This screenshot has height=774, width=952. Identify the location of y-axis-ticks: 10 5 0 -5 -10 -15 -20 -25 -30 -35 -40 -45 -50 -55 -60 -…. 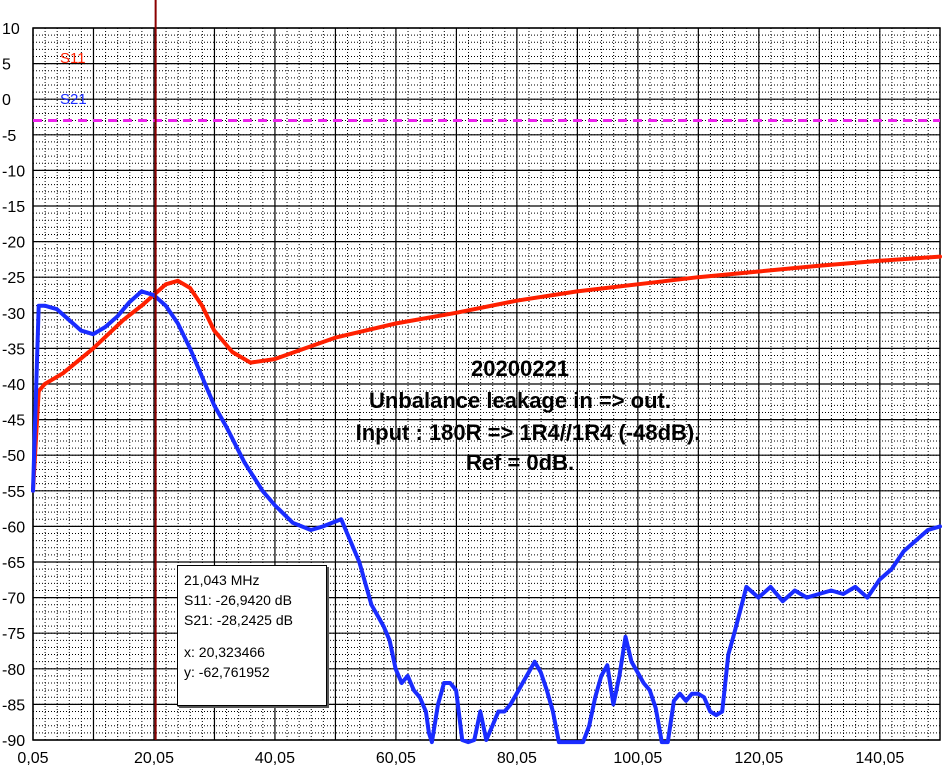
(13, 385).